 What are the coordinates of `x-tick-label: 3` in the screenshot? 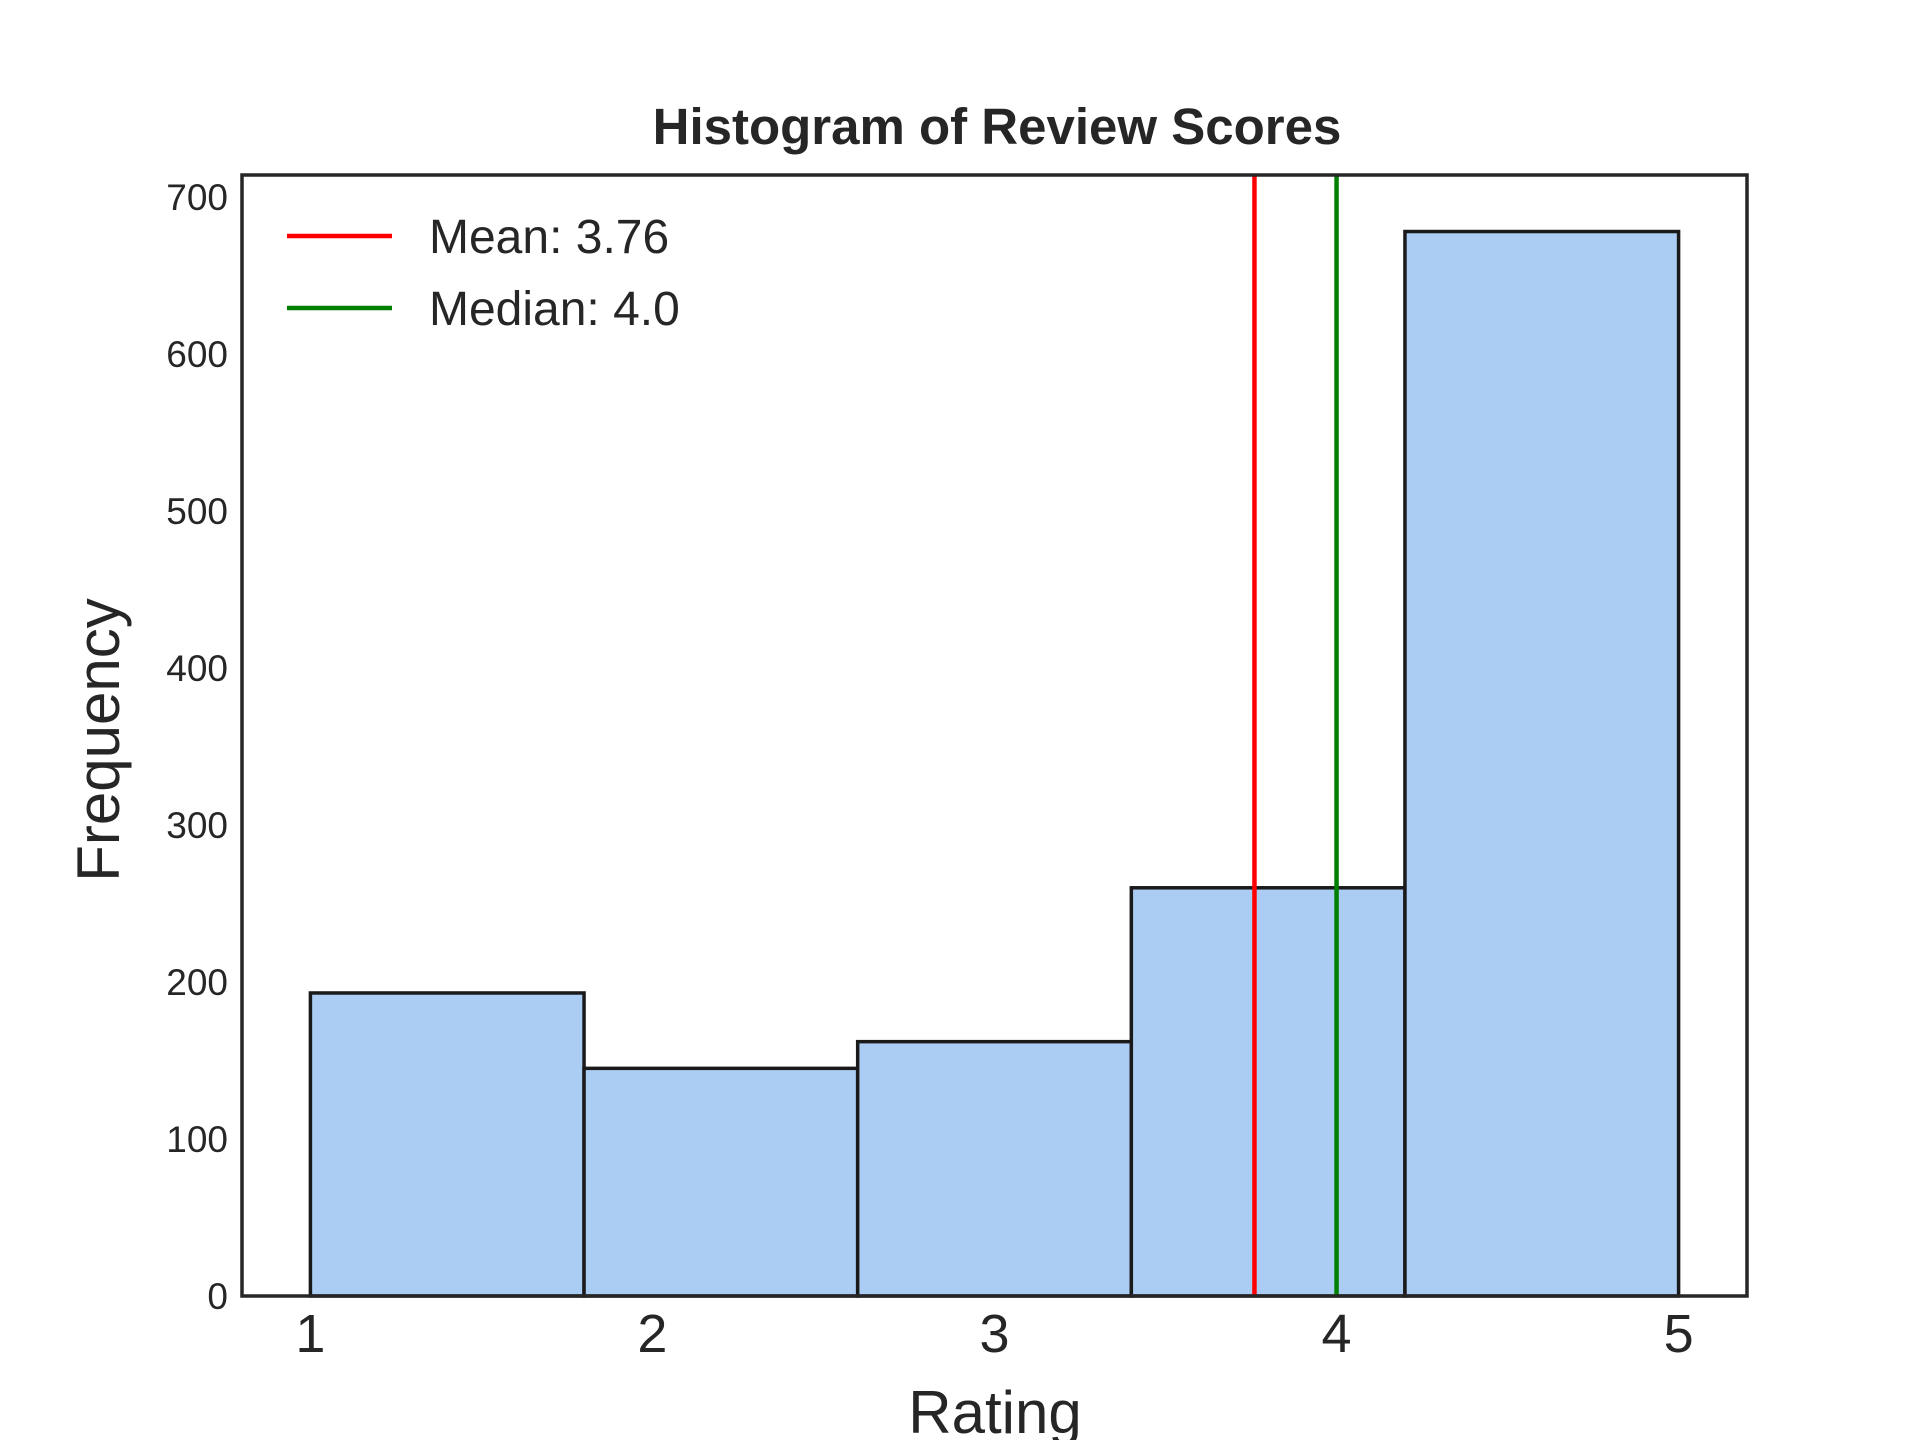 It's located at (994, 1334).